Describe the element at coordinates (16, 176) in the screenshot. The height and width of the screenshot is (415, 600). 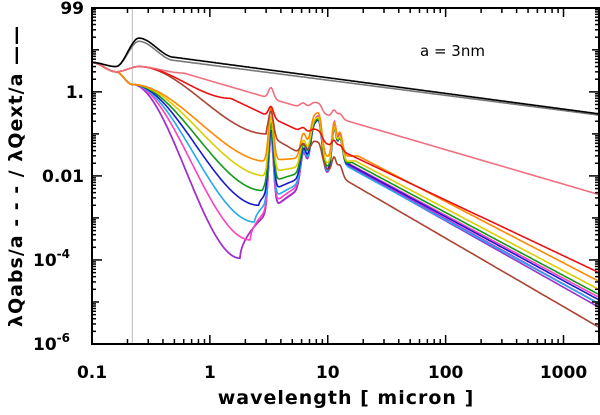
I see `y-axis-label: λQabs/a - - - / λQext/a ——` at that location.